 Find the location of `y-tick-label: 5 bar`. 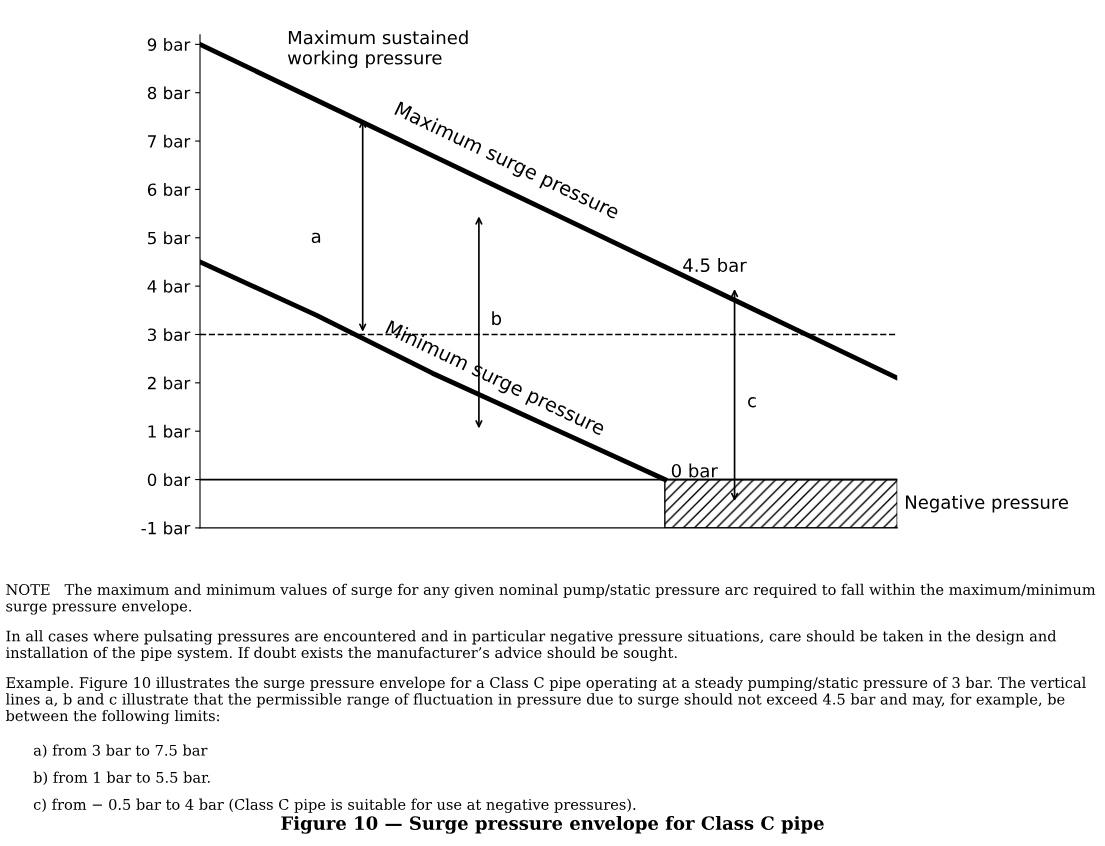

y-tick-label: 5 bar is located at coordinates (169, 238).